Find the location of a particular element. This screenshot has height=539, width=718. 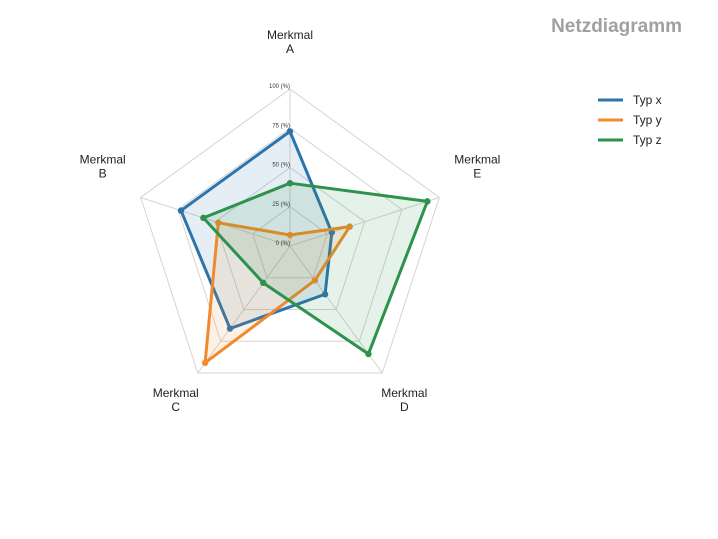

legend: Typ x Typ y Typ z is located at coordinates (630, 120).